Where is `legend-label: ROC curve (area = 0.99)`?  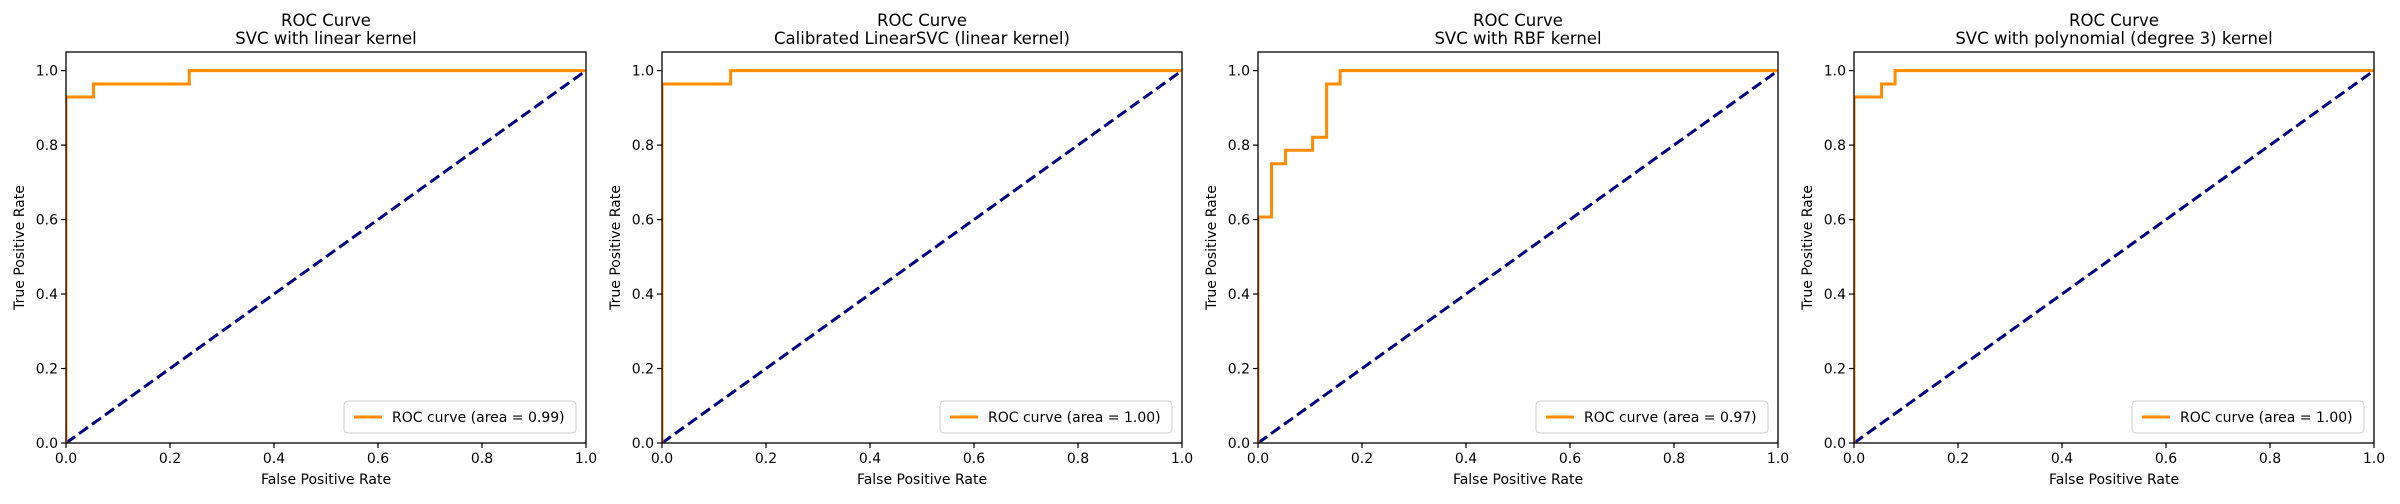 legend-label: ROC curve (area = 0.99) is located at coordinates (478, 418).